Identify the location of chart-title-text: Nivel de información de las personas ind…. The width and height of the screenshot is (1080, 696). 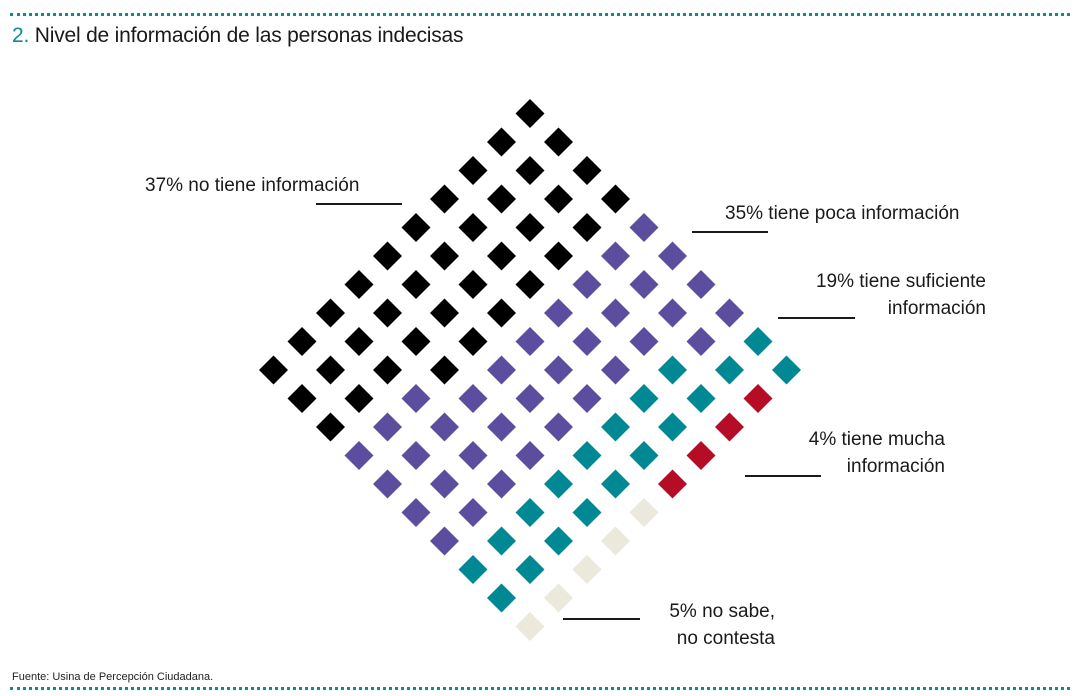
(249, 35).